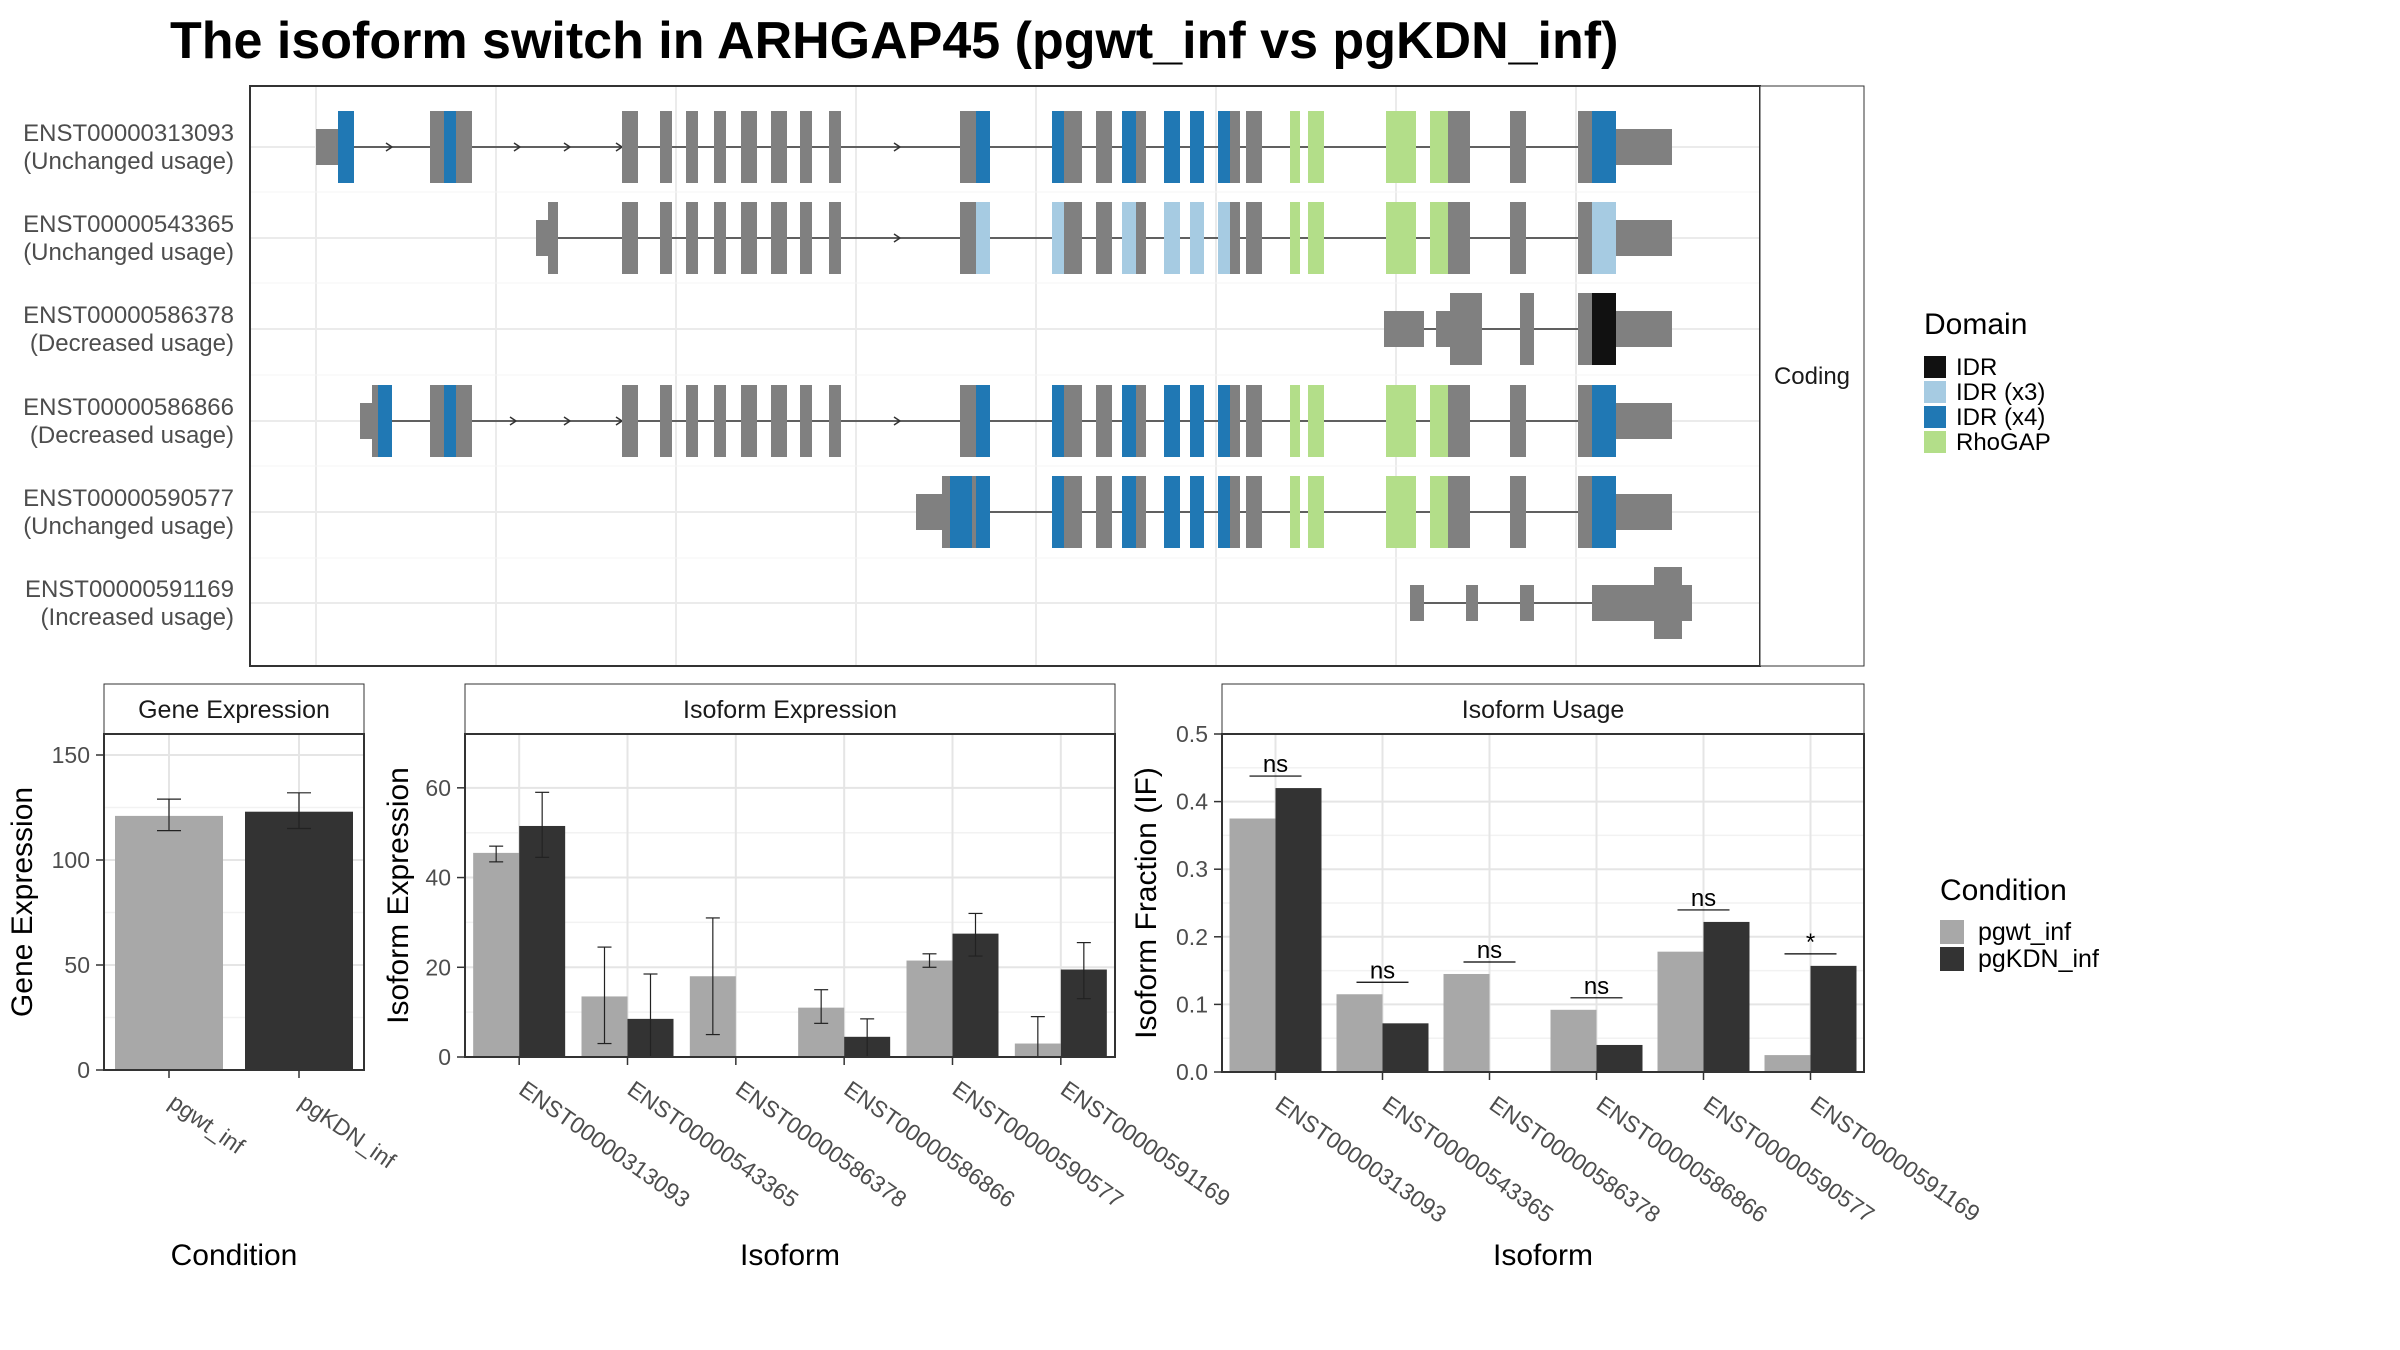 The height and width of the screenshot is (1350, 2400). What do you see at coordinates (1361, 1159) in the screenshot?
I see `x-tick-label: ENST00000313093` at bounding box center [1361, 1159].